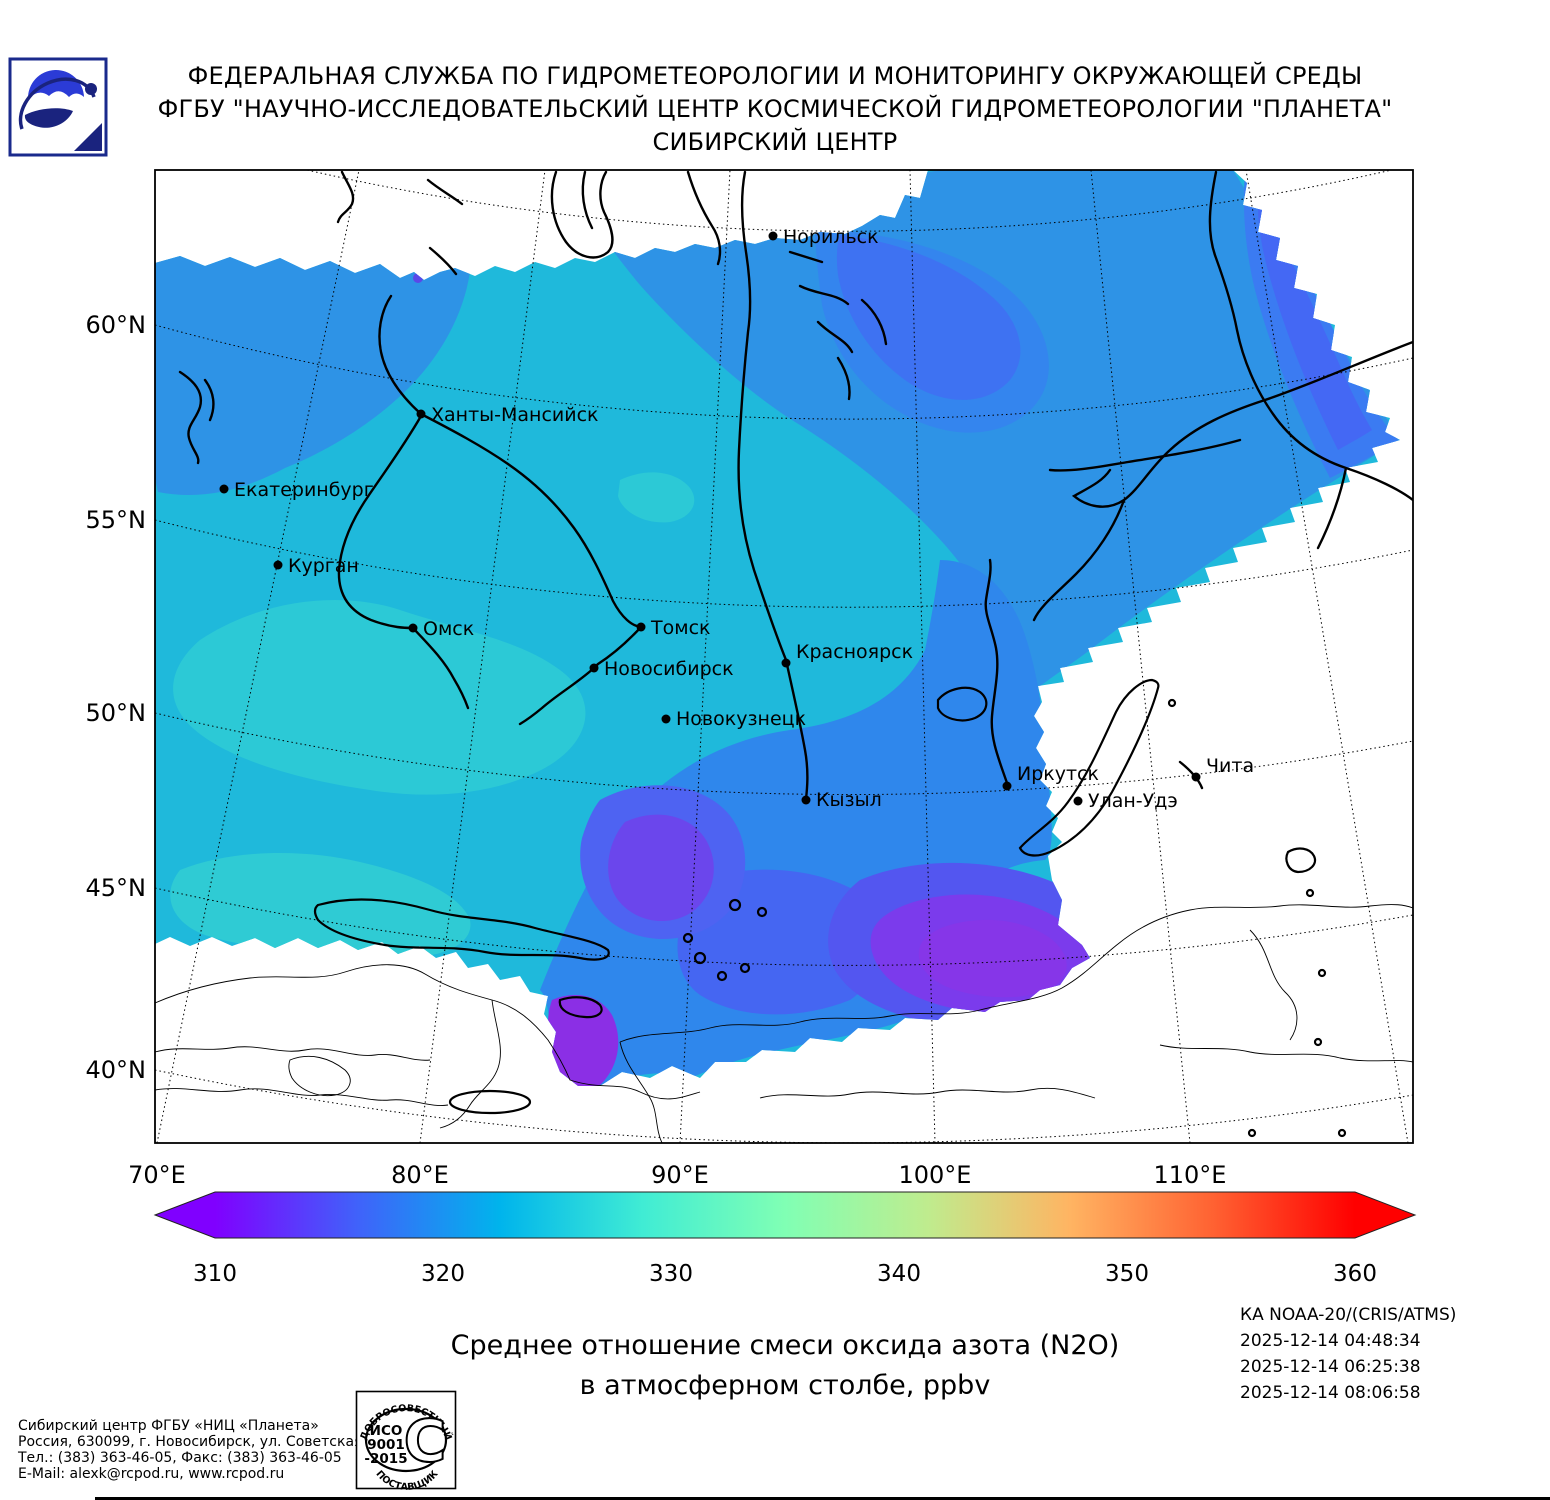 This screenshot has width=1550, height=1500. What do you see at coordinates (1348, 1315) in the screenshot?
I see `satellite-platform: КА NOAA-20/(CRIS/ATMS)` at bounding box center [1348, 1315].